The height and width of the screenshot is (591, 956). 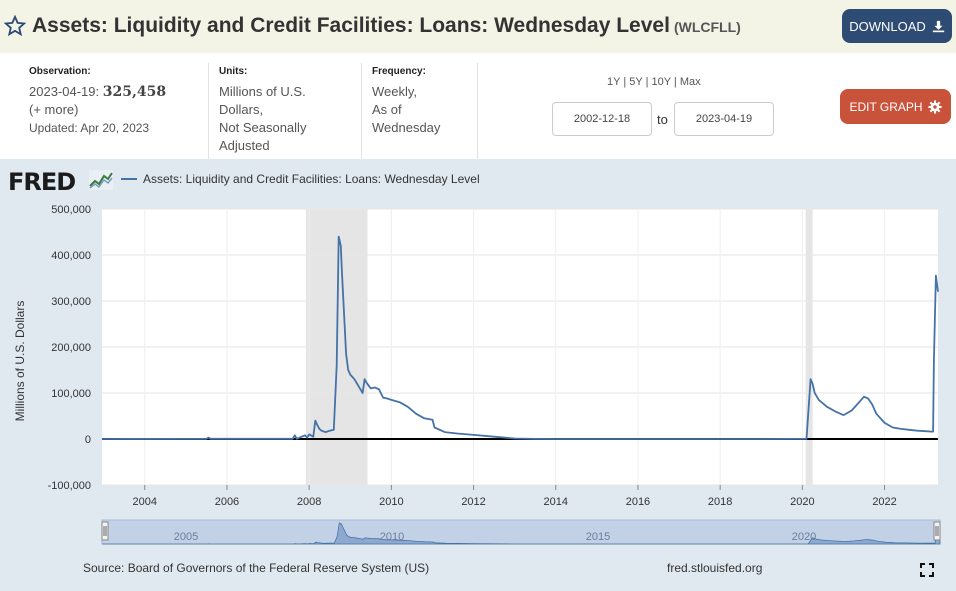 What do you see at coordinates (638, 502) in the screenshot?
I see `x-tick-label: 2016` at bounding box center [638, 502].